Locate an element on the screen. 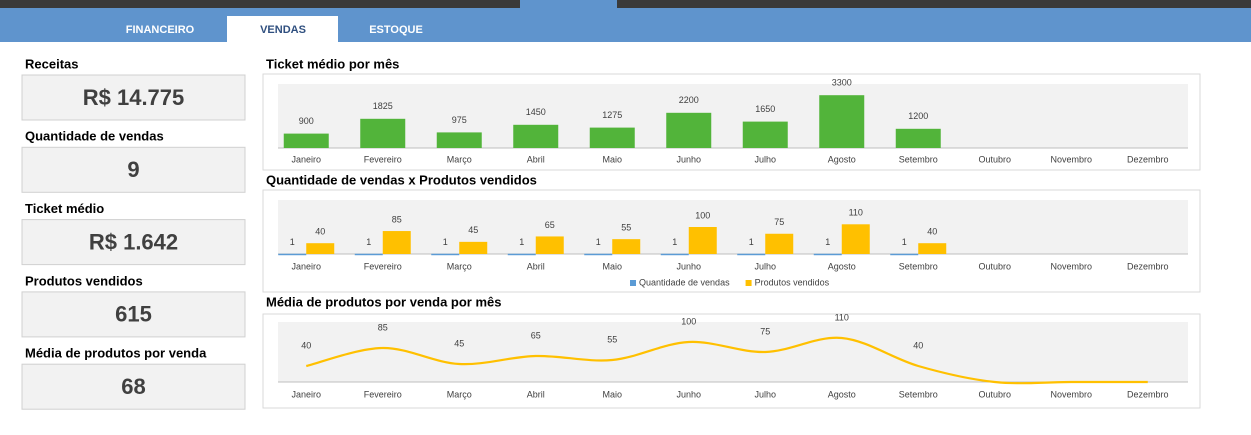  line is located at coordinates (726, 360).